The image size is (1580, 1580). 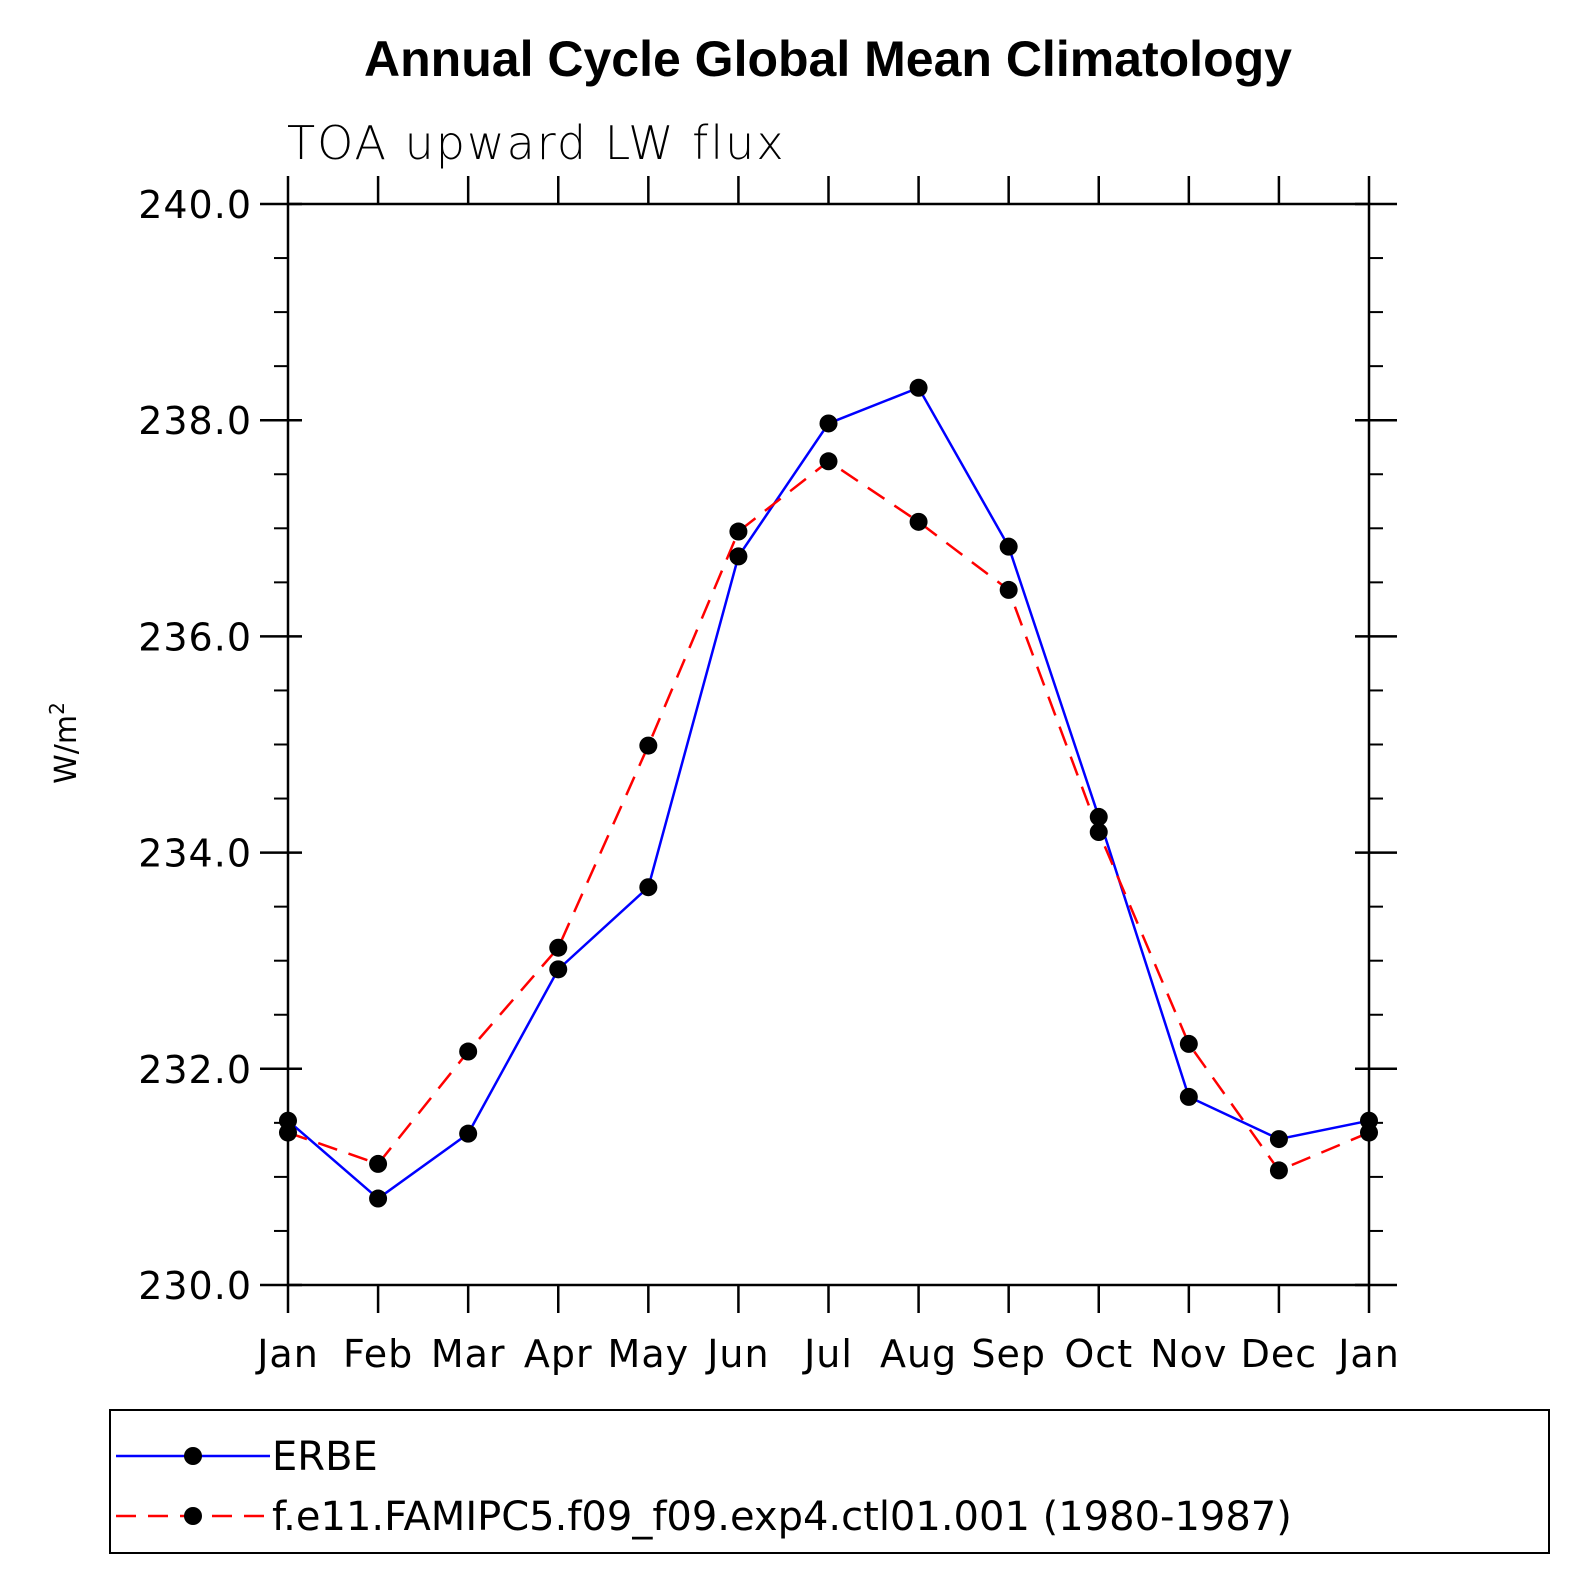 I want to click on x-tick-labels: Jan Feb Mar Apr May Jun Jul Aug Sep Oct Nov Dec Jan, so click(x=827, y=1354).